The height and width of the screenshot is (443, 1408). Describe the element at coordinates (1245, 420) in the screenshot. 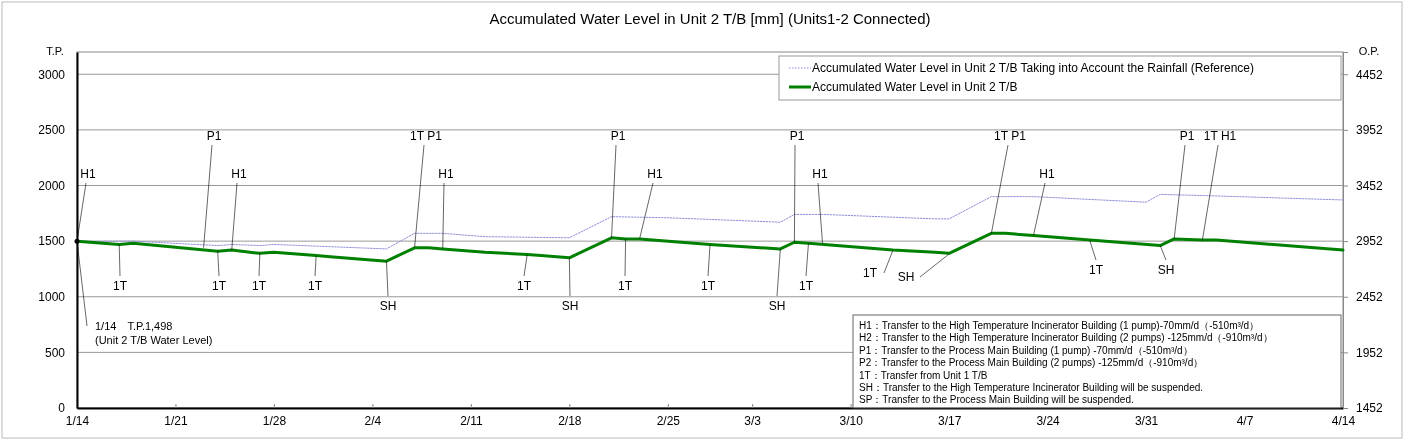

I see `x-tick-label: 4/7` at that location.